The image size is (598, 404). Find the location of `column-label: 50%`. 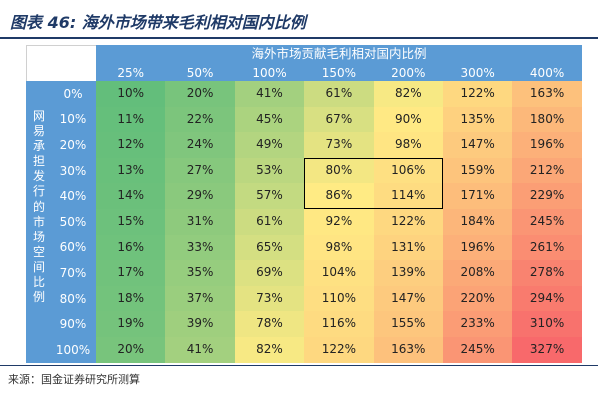

column-label: 50% is located at coordinates (200, 73).